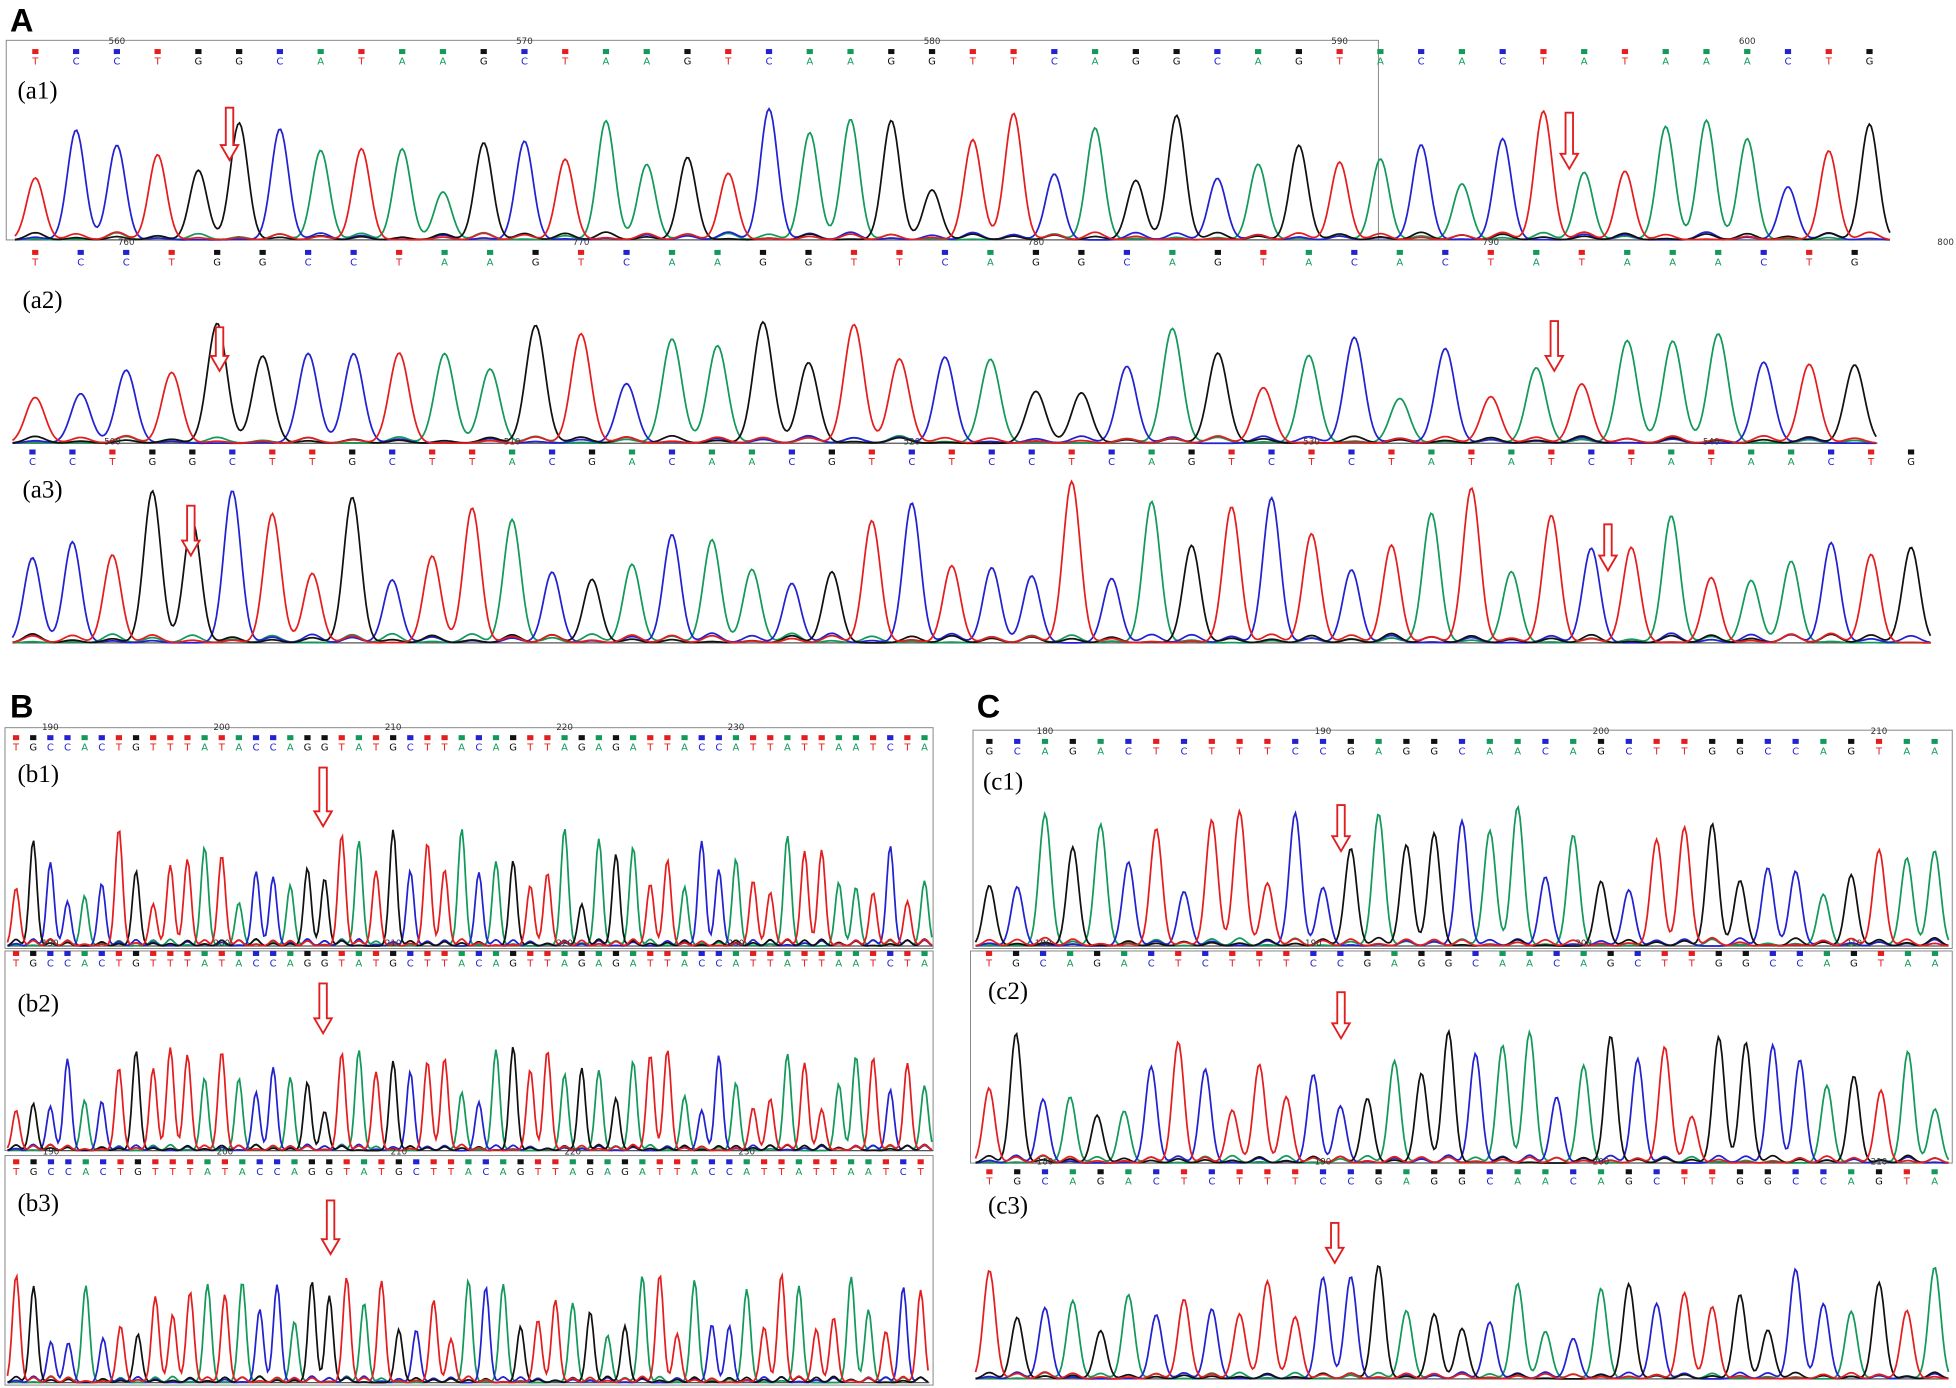 The width and height of the screenshot is (1956, 1388). I want to click on position-number: 600, so click(1747, 42).